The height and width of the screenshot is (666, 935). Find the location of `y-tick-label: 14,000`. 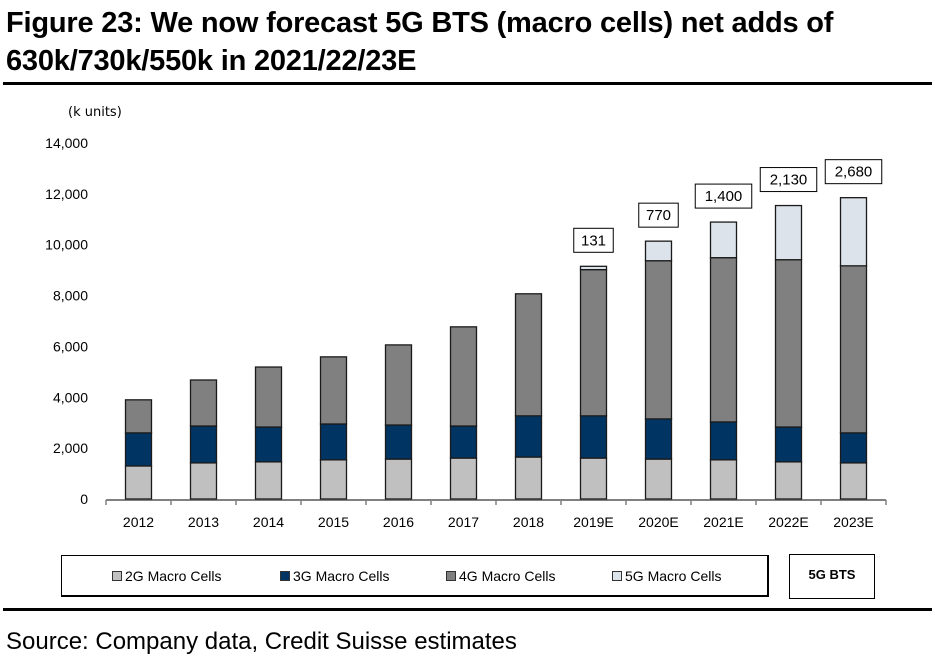

y-tick-label: 14,000 is located at coordinates (66, 143).